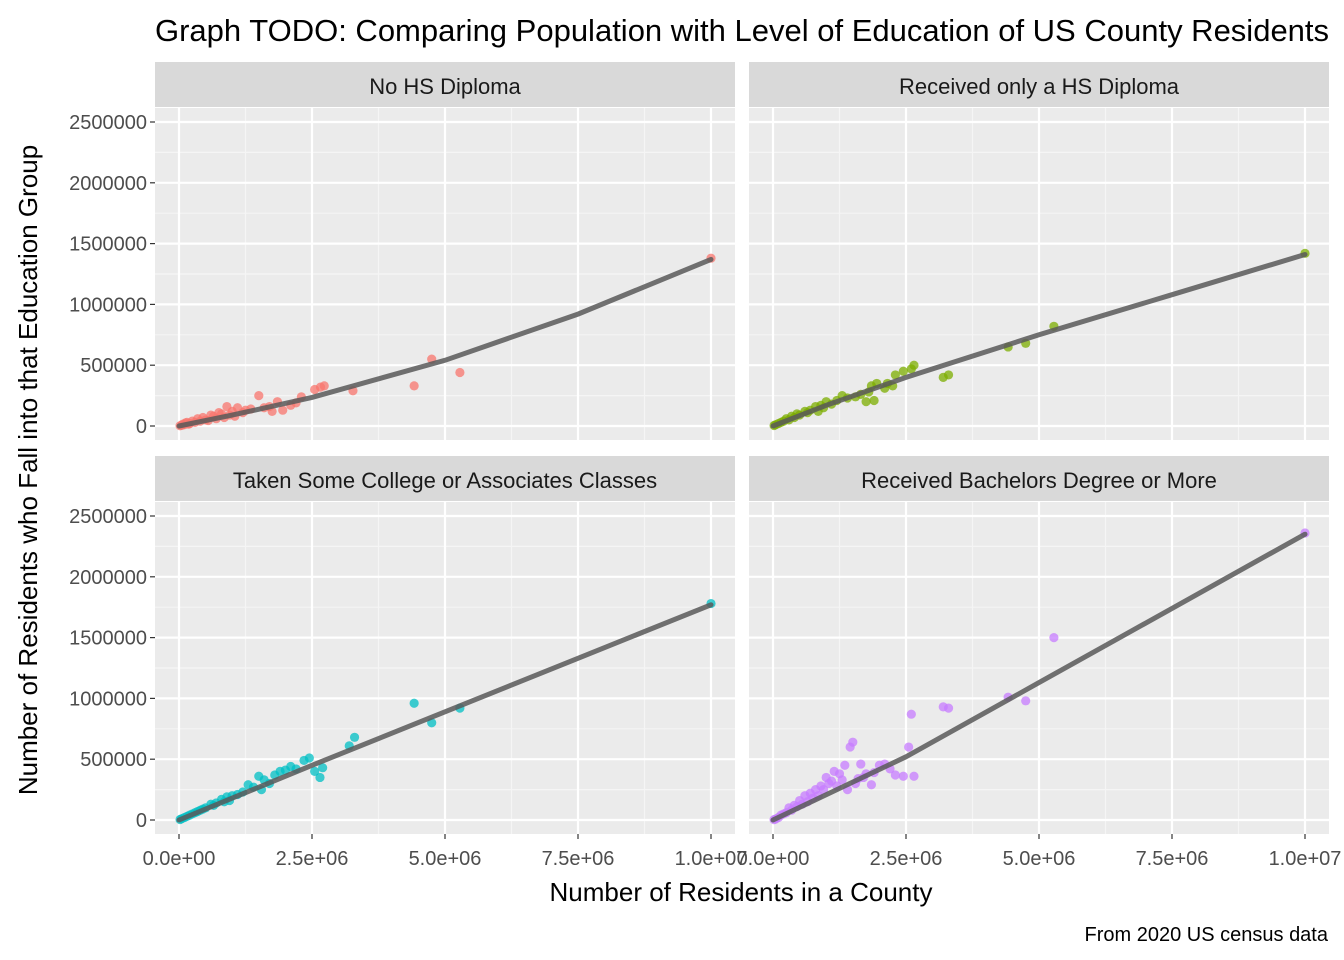  I want to click on facet-strip-label: No HS Diploma, so click(445, 86).